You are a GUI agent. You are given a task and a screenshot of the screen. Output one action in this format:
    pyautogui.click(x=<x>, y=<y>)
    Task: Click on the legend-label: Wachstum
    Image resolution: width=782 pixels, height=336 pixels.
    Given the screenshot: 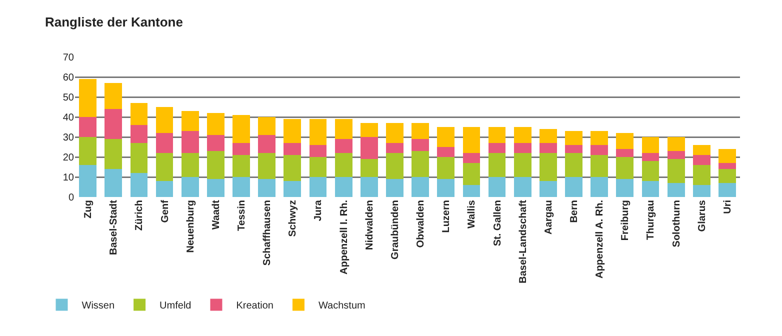 What is the action you would take?
    pyautogui.click(x=342, y=306)
    